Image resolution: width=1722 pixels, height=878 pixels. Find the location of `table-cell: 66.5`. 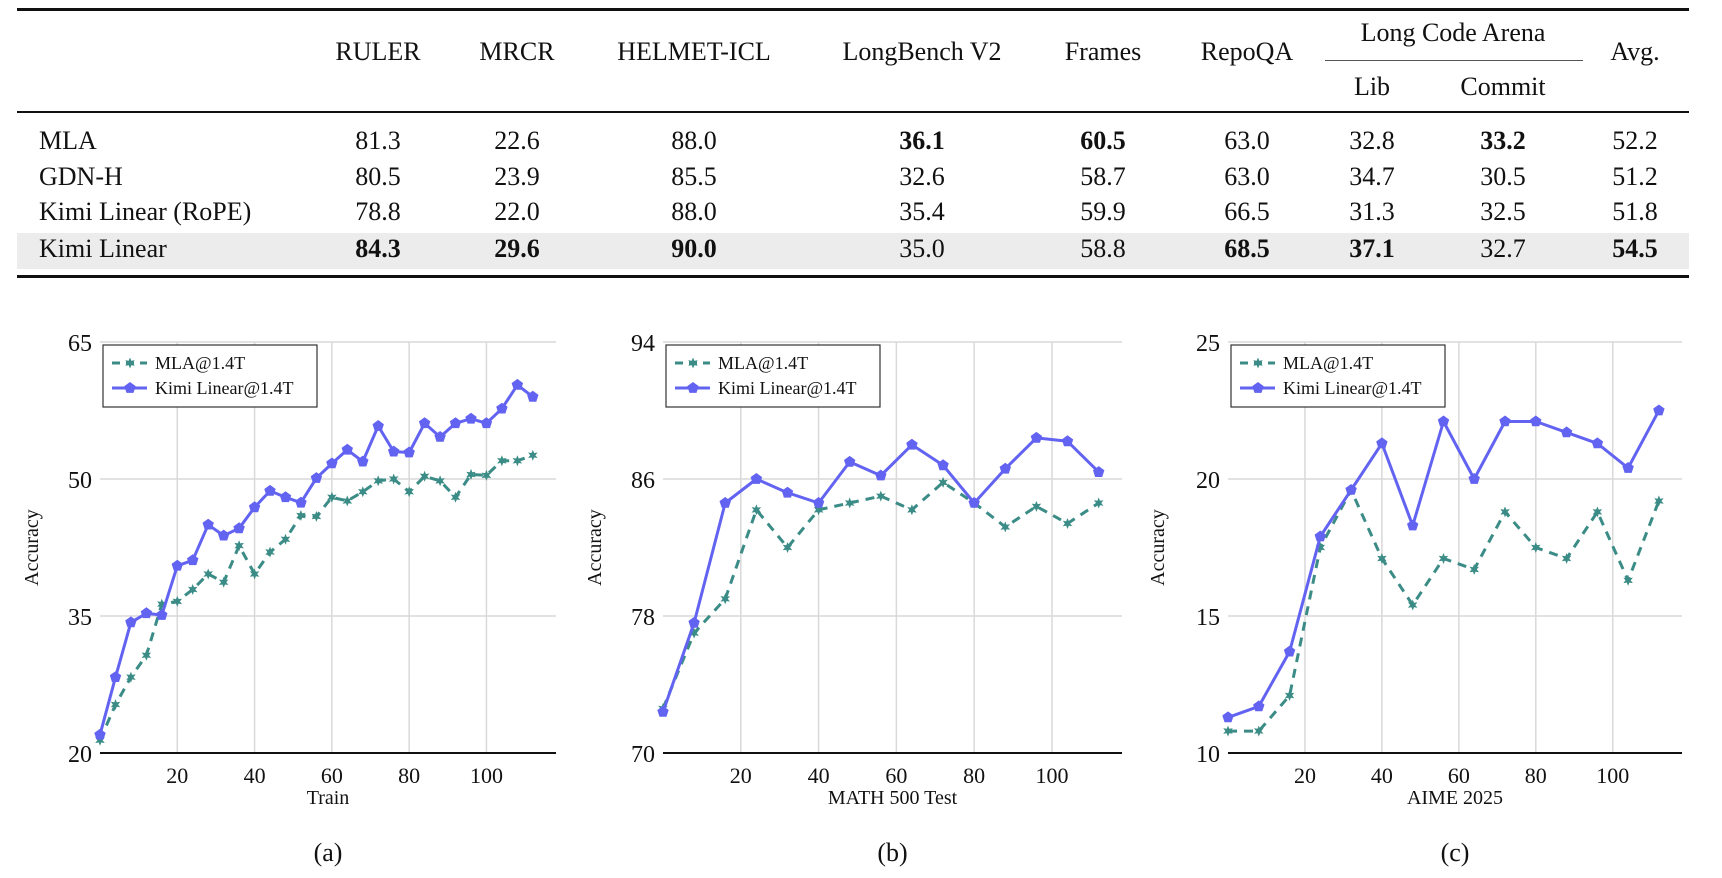

table-cell: 66.5 is located at coordinates (1247, 211).